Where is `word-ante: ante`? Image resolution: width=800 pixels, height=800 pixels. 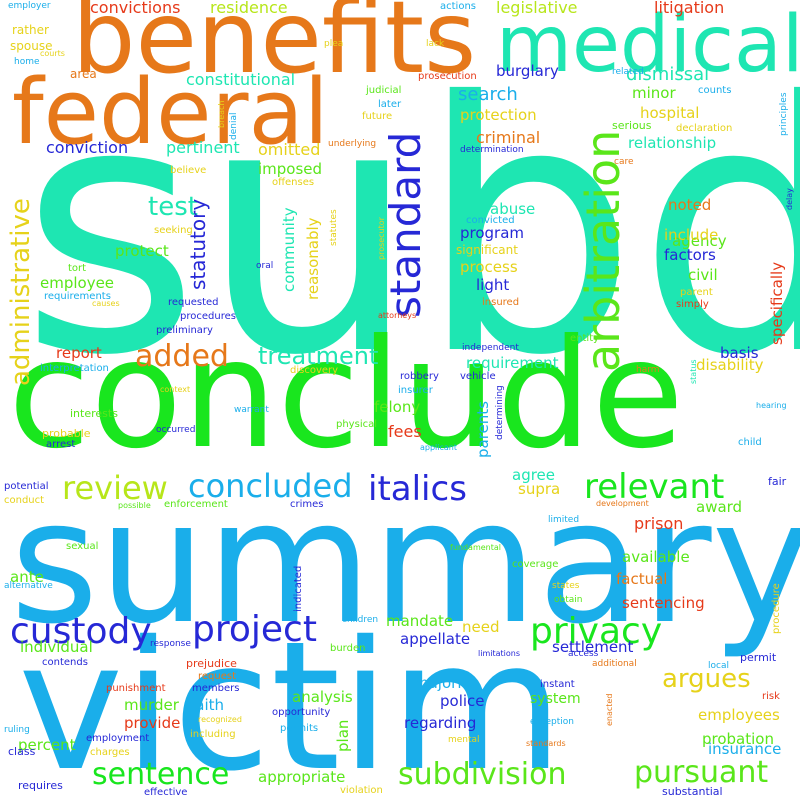 word-ante: ante is located at coordinates (27, 577).